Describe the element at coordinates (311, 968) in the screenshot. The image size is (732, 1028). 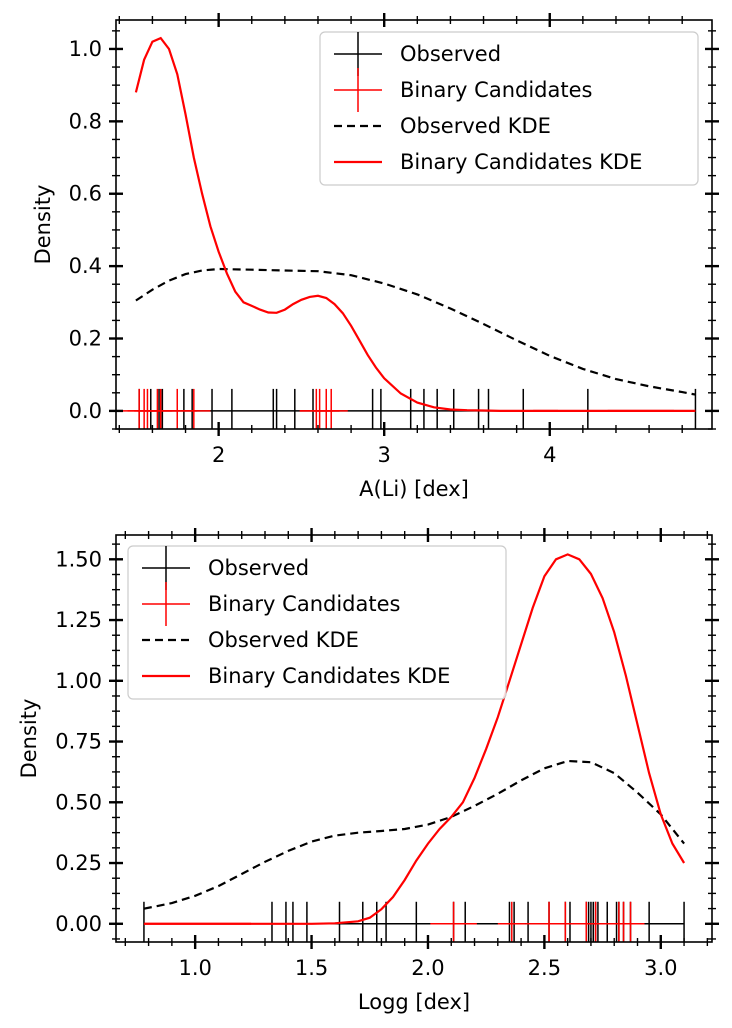
I see `x-tick-label: 1.5` at that location.